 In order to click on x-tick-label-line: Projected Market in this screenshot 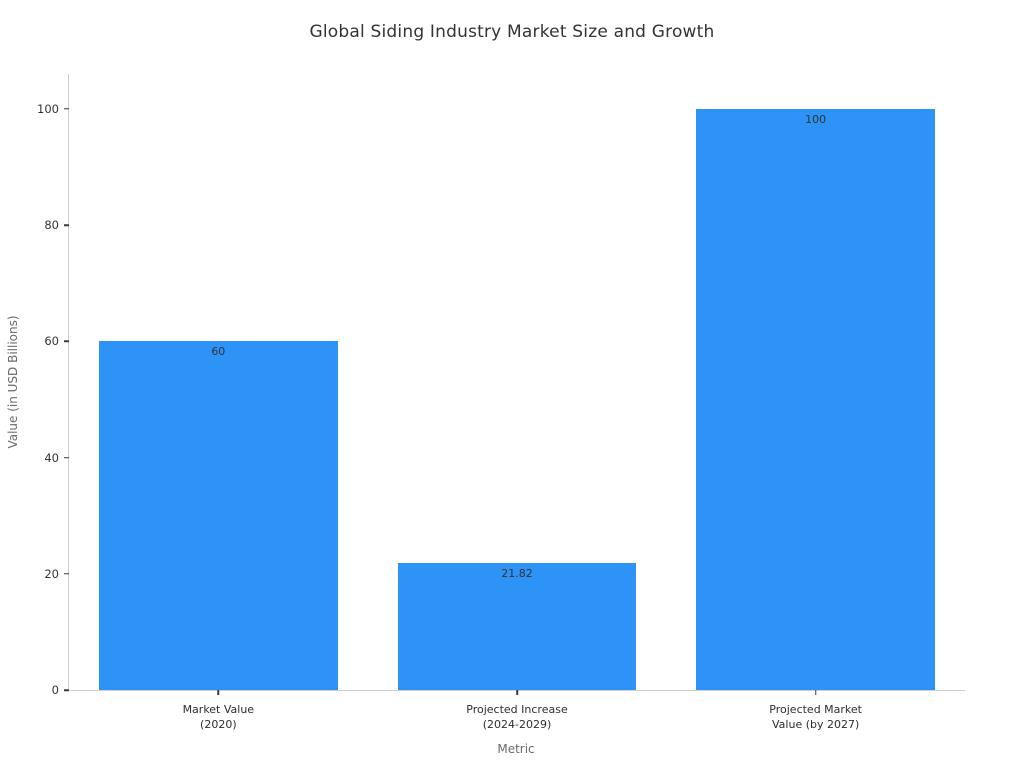, I will do `click(815, 709)`.